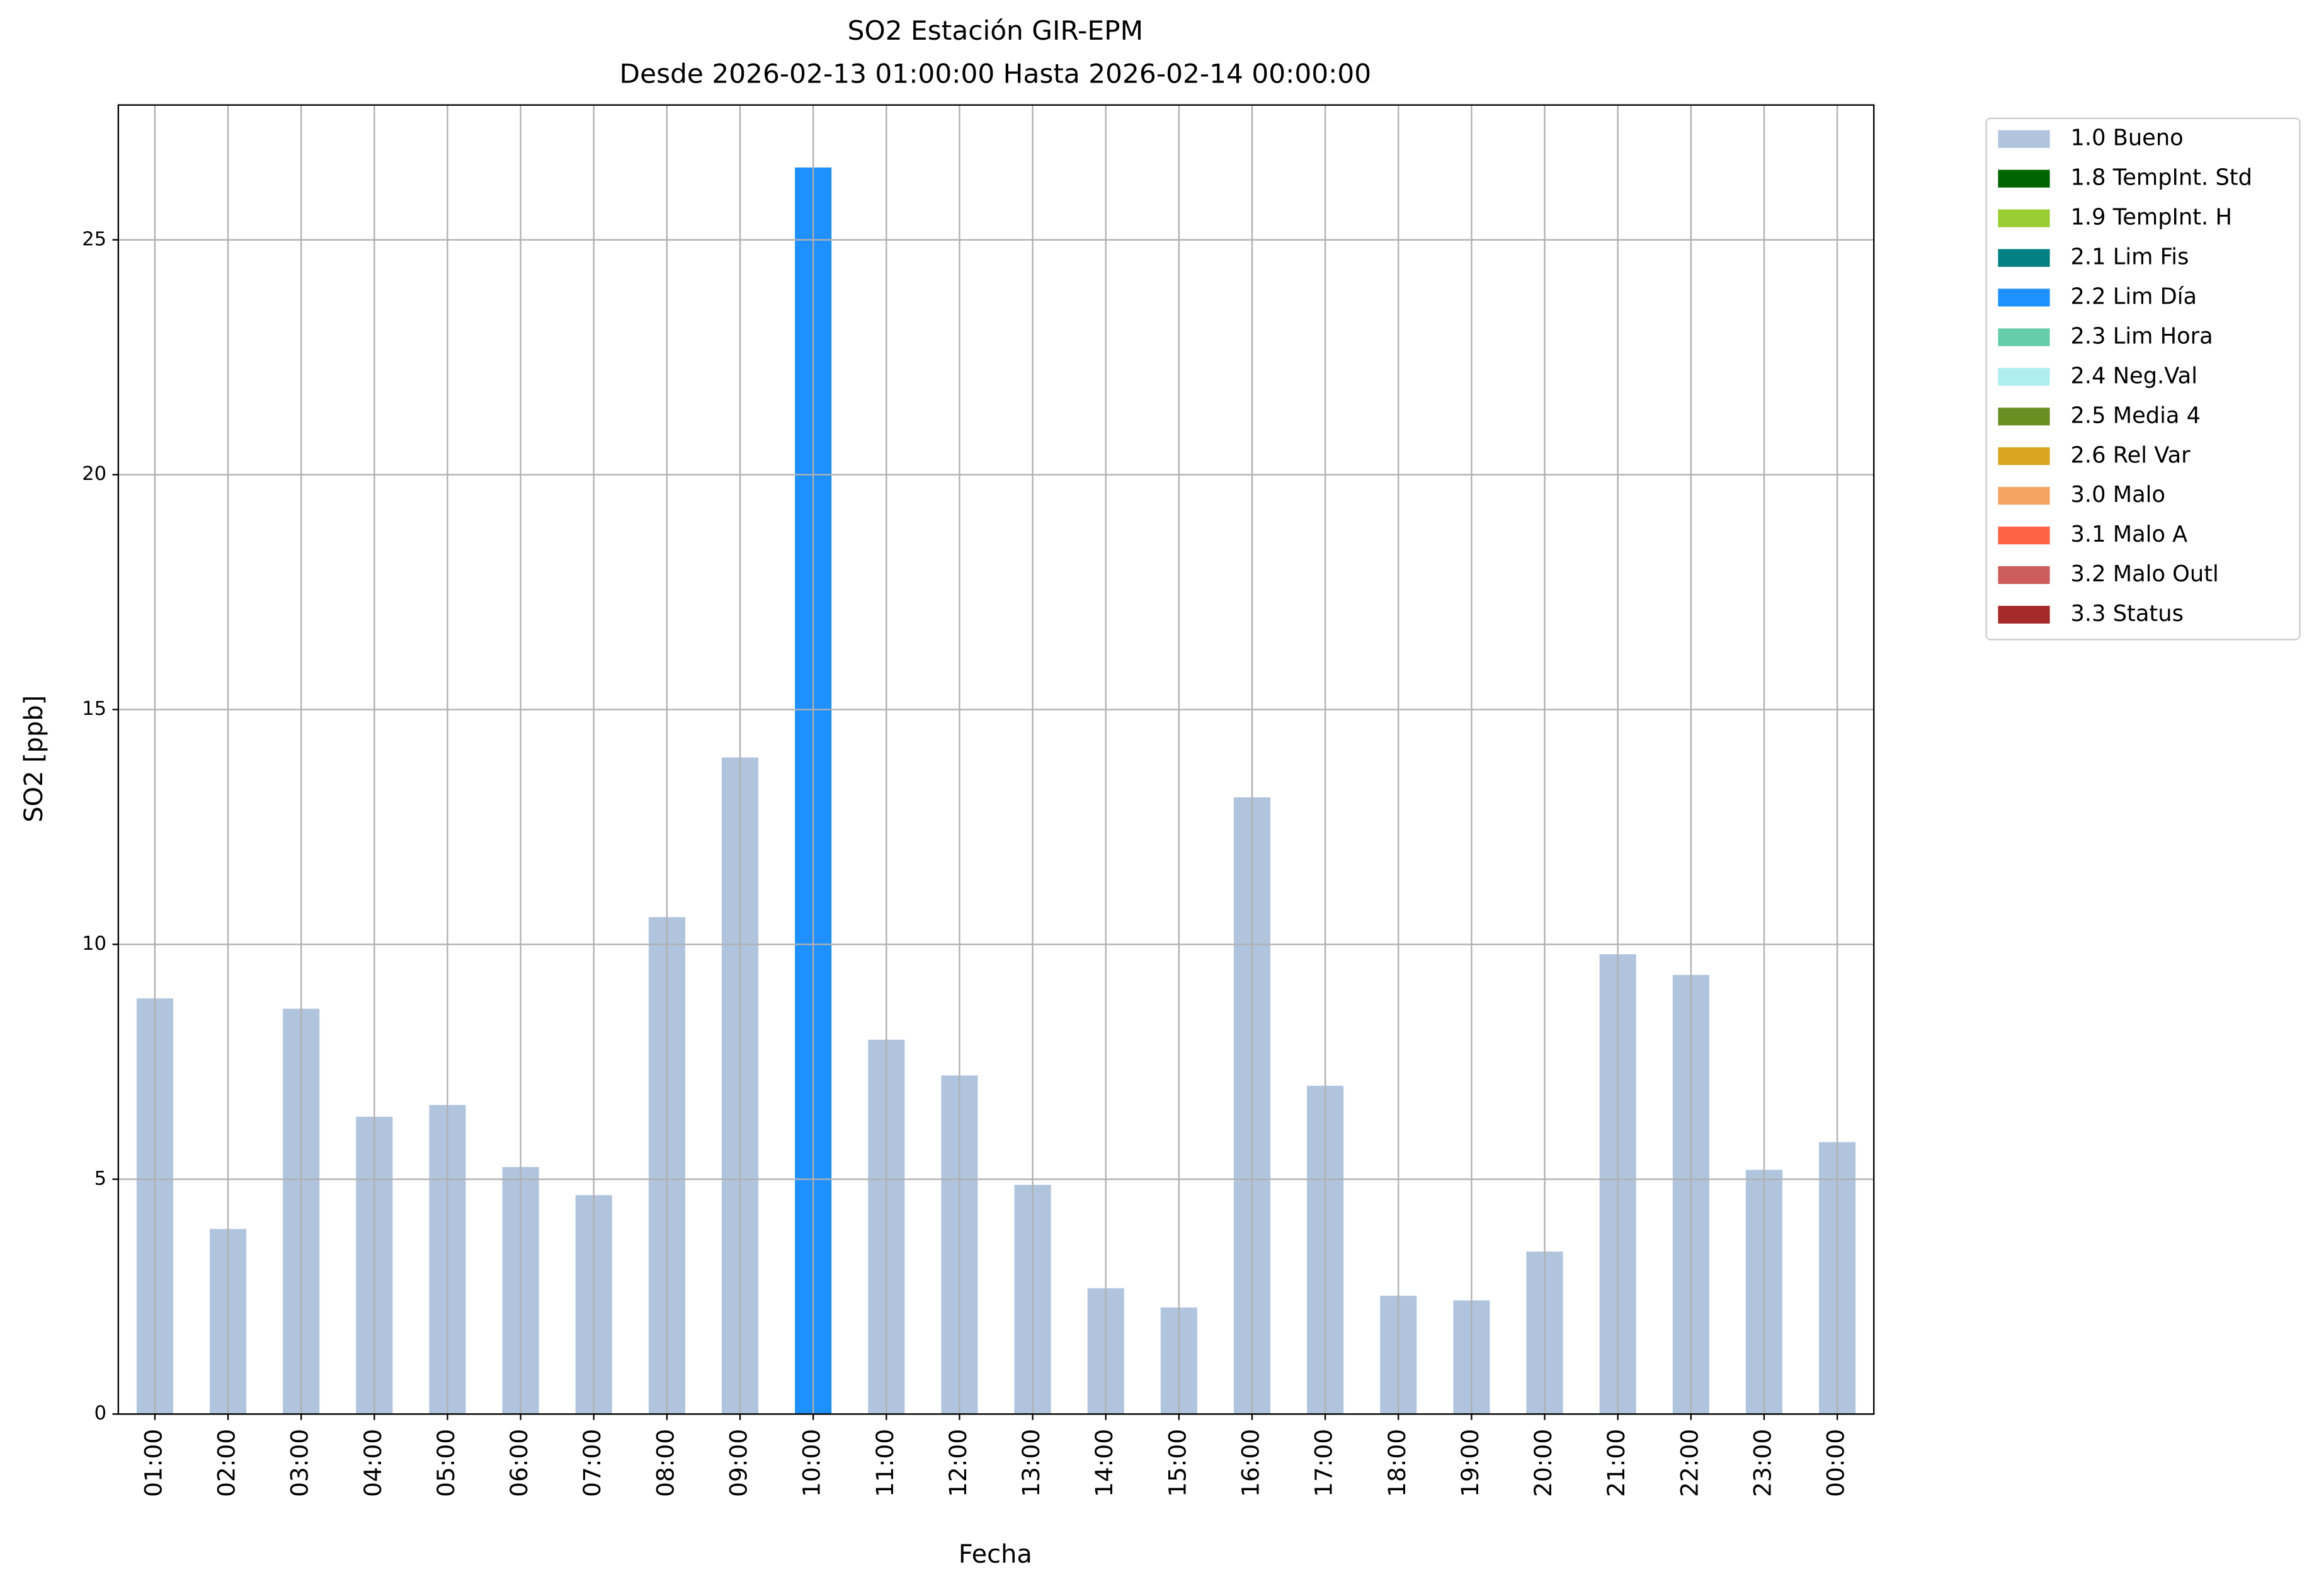 Image resolution: width=2319 pixels, height=1596 pixels. What do you see at coordinates (1470, 1463) in the screenshot?
I see `x-tick-label: 19:00` at bounding box center [1470, 1463].